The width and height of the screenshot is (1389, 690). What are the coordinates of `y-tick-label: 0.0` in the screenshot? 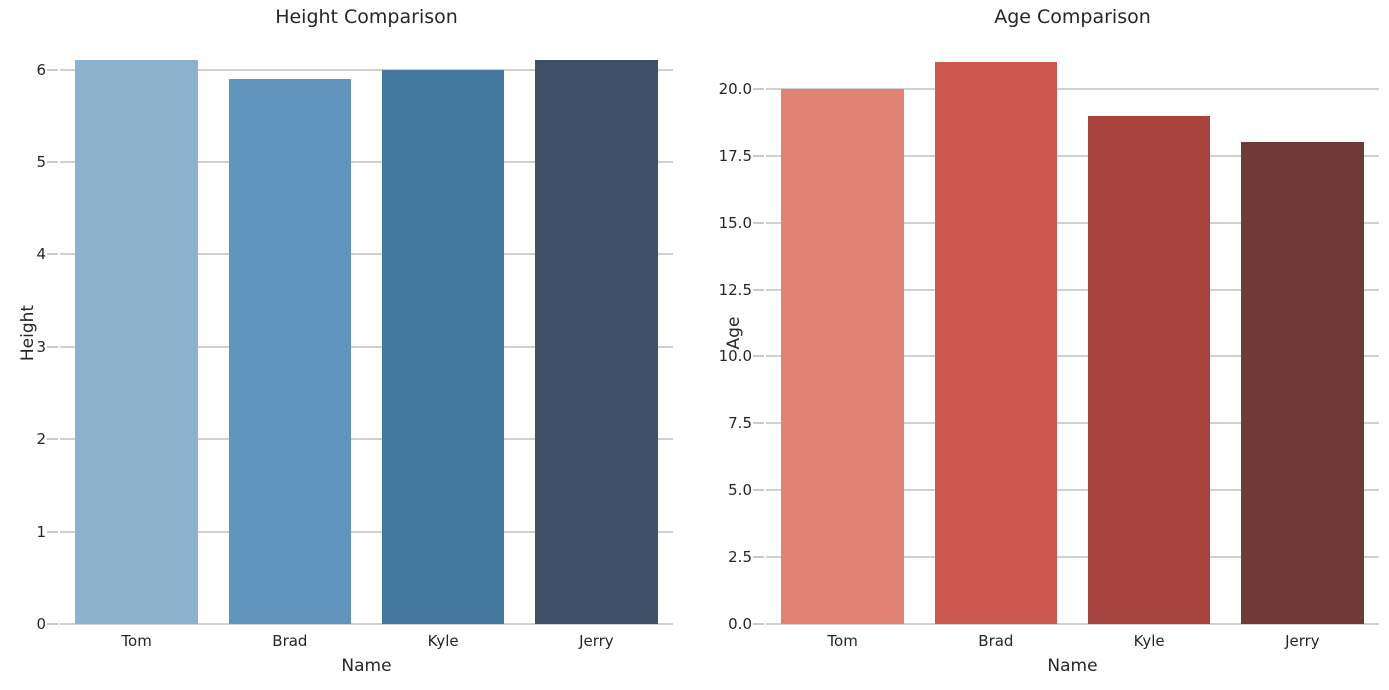 It's located at (740, 624).